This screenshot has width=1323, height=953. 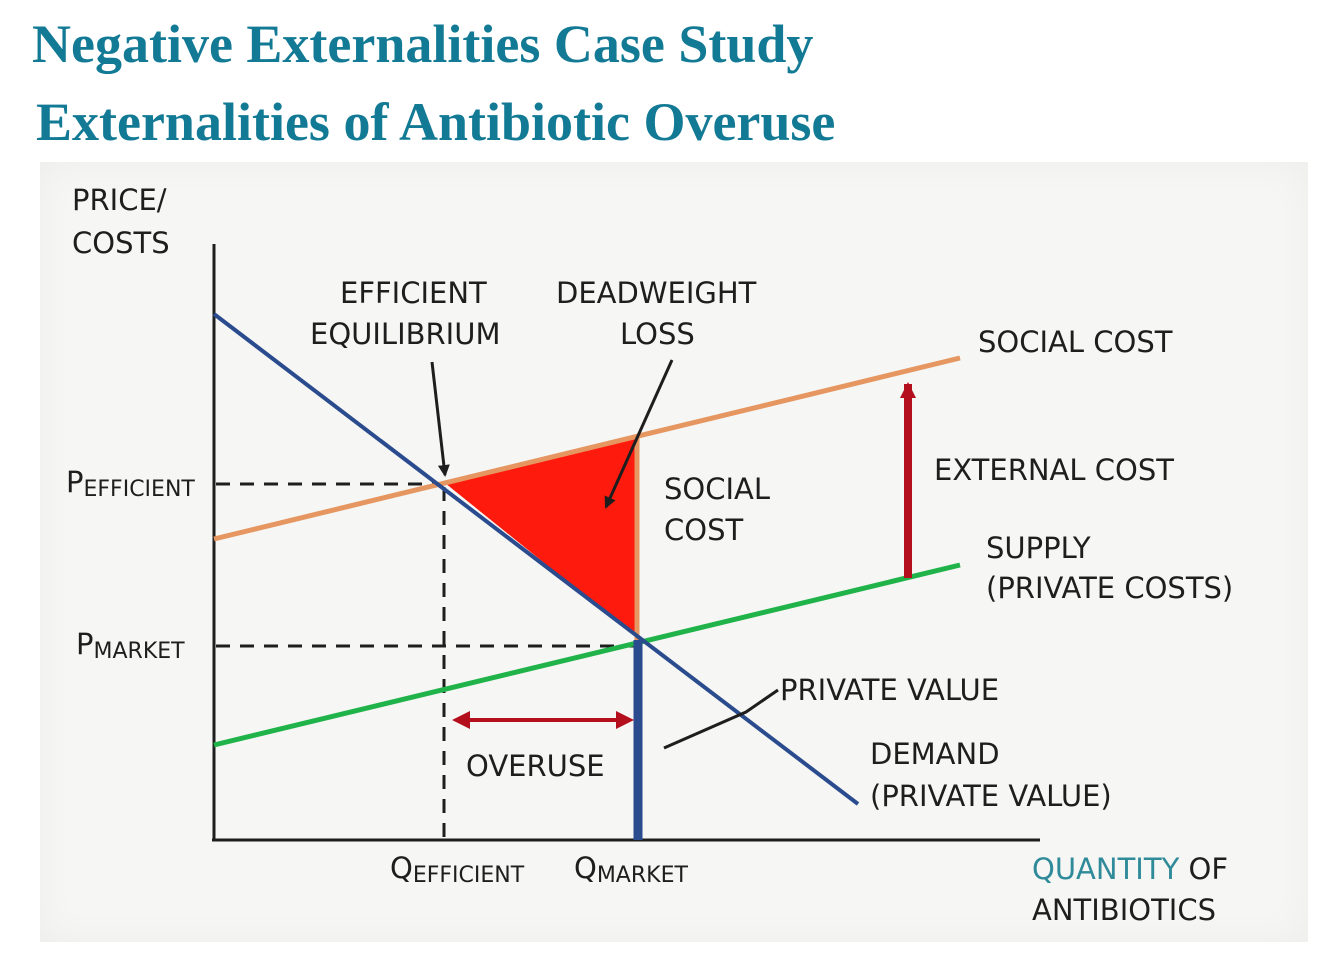 What do you see at coordinates (423, 44) in the screenshot?
I see `page-title: Negative Externalities Case Study` at bounding box center [423, 44].